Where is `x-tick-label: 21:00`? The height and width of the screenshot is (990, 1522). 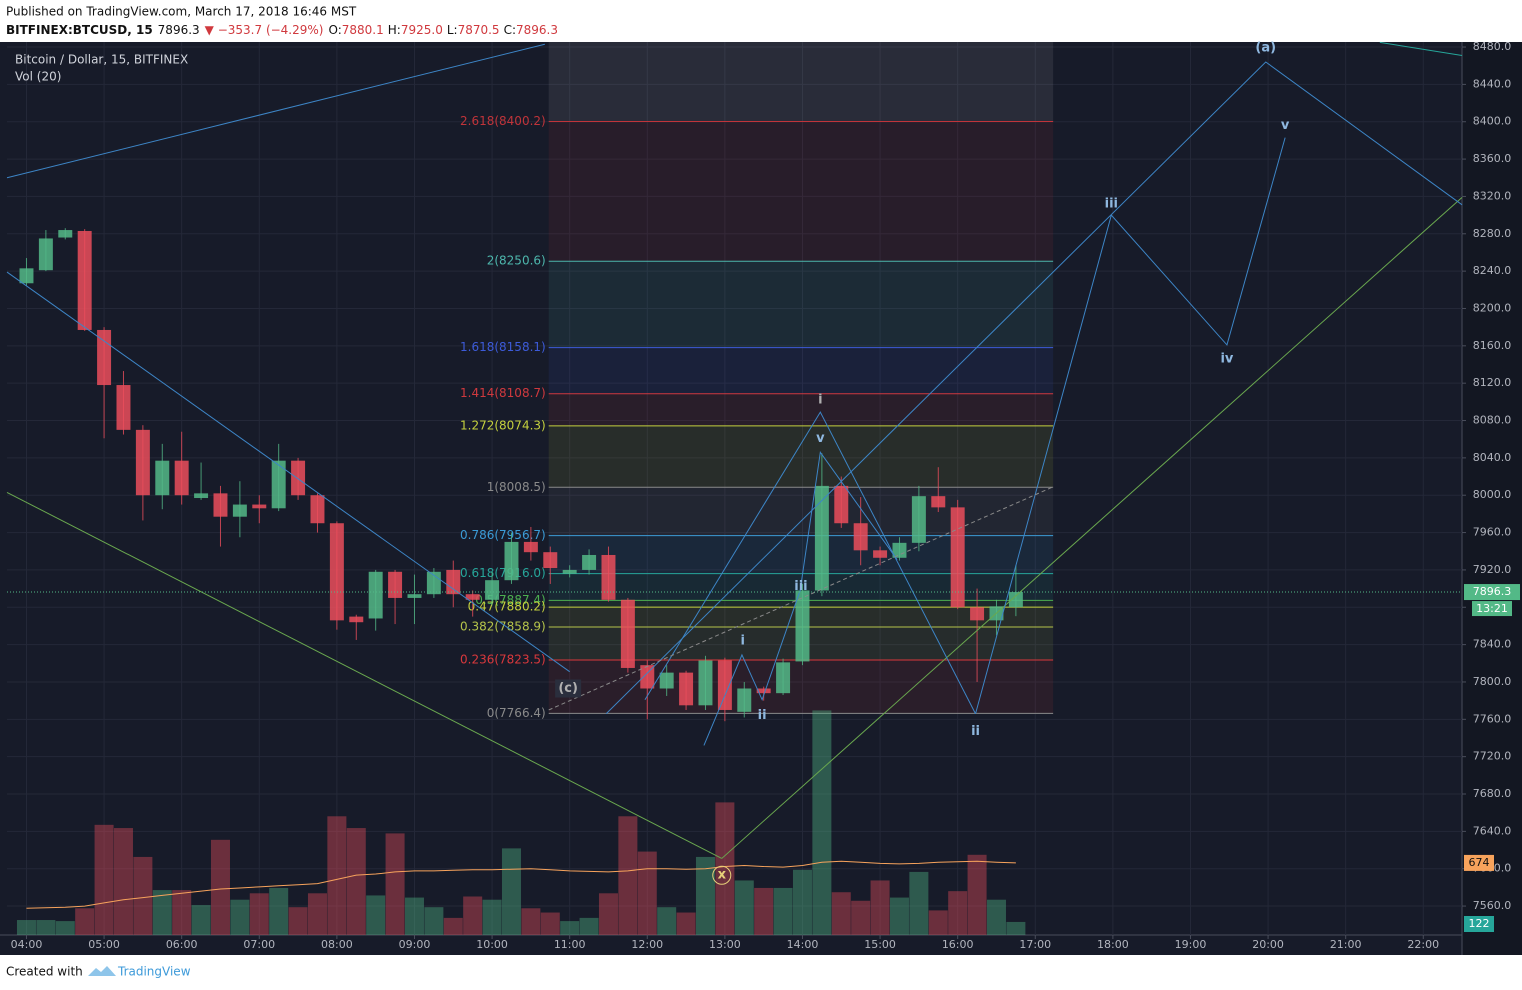
x-tick-label: 21:00 is located at coordinates (1346, 944).